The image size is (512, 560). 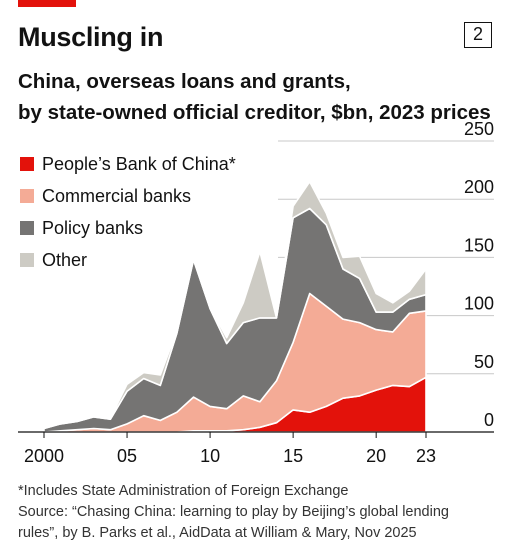 What do you see at coordinates (230, 449) in the screenshot?
I see `x-axis-ticks: 2000 05 10 15 20 23` at bounding box center [230, 449].